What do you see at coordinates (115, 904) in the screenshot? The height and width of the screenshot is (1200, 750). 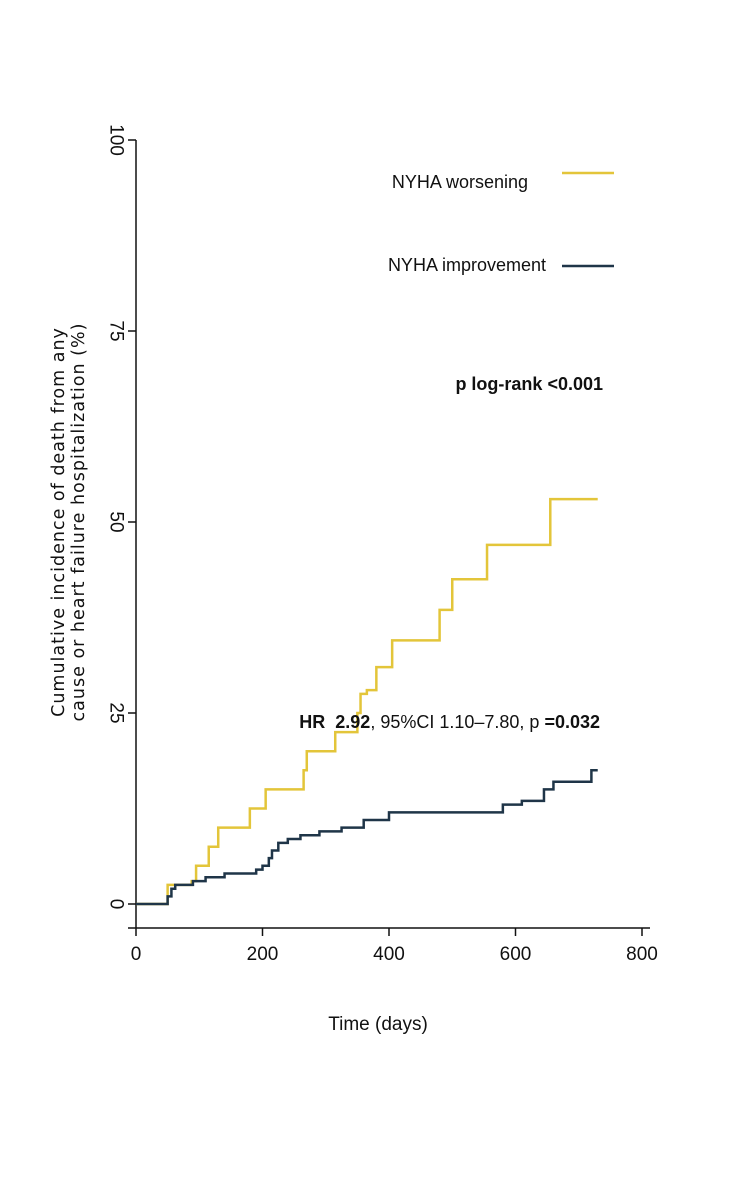 I see `y-tick-label: 0` at bounding box center [115, 904].